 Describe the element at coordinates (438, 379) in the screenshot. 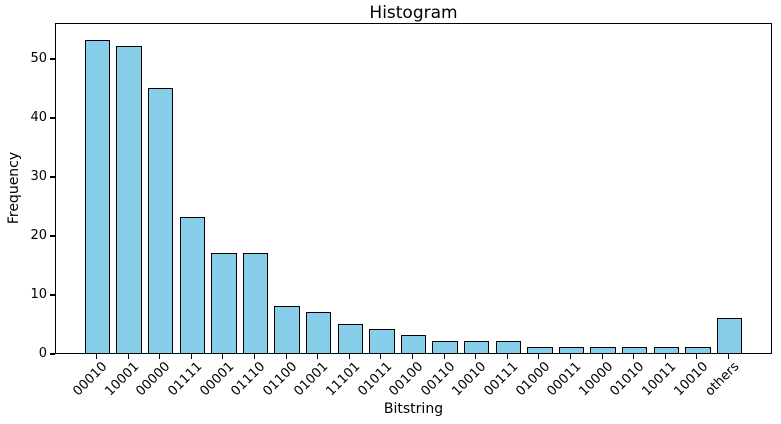

I see `x-tick-label-00110: 00110` at that location.